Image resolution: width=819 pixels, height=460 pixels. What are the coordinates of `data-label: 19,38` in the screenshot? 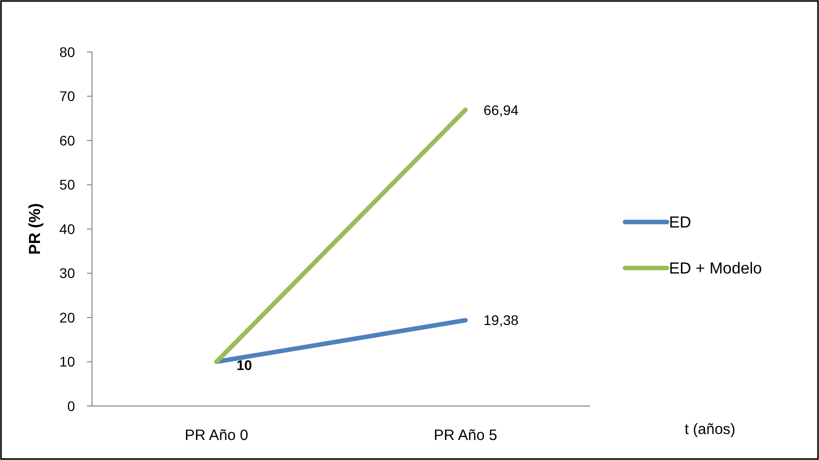 It's located at (501, 320).